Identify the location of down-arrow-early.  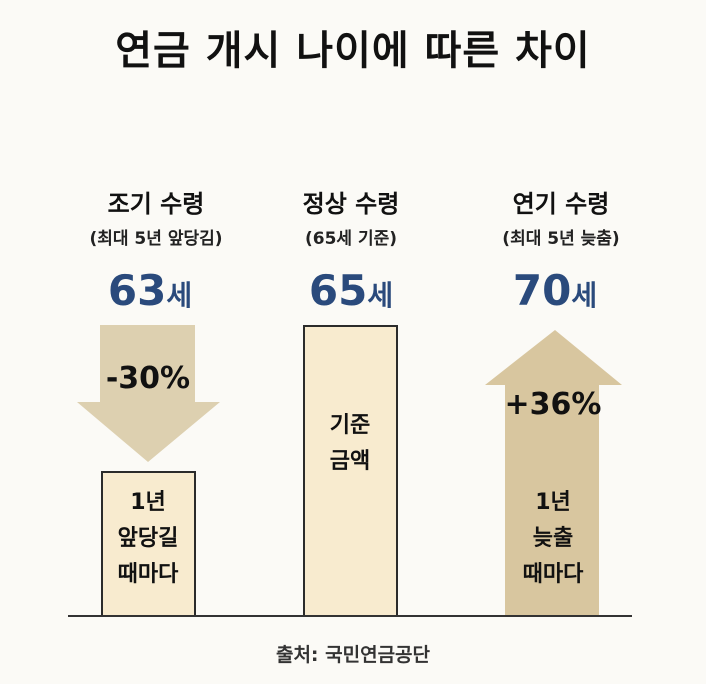
(148, 393).